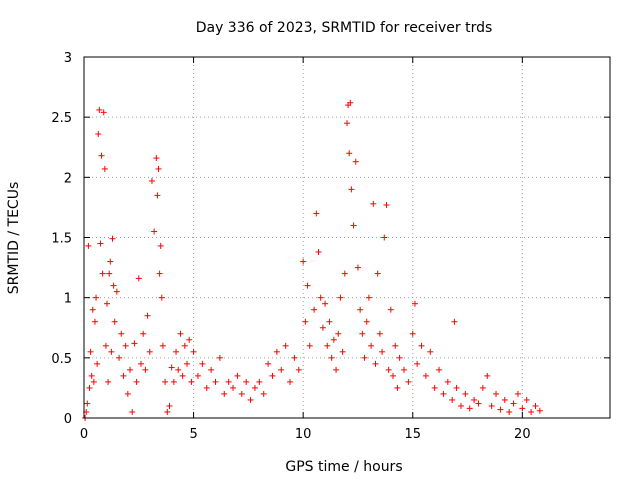 The width and height of the screenshot is (640, 480). Describe the element at coordinates (61, 239) in the screenshot. I see `y-tick-label: 1.5` at that location.